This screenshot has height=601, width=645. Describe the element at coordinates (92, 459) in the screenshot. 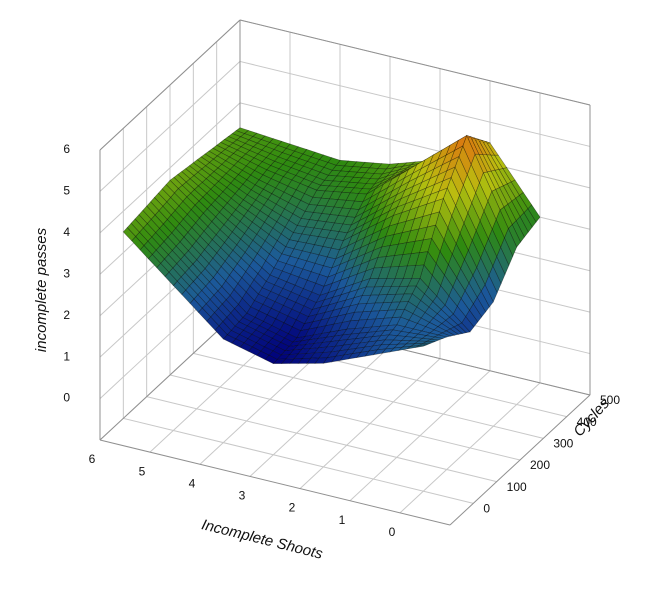

I see `x-tick-label: 6` at that location.